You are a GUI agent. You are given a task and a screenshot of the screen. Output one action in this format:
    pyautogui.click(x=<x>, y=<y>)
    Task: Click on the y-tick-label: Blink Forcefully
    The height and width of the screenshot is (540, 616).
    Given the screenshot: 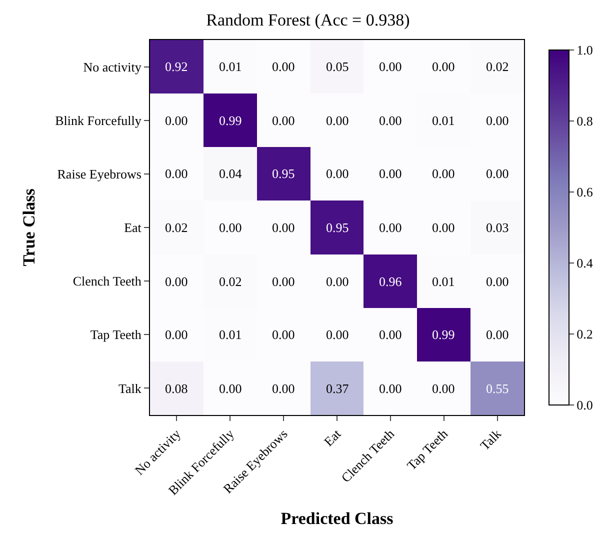 What is the action you would take?
    pyautogui.click(x=98, y=120)
    